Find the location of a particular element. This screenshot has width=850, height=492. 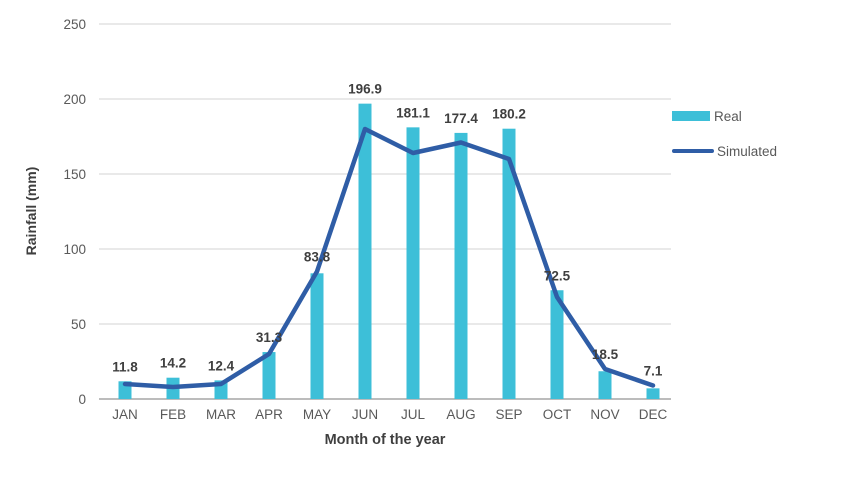

y-tick-label: 150 is located at coordinates (74, 174).